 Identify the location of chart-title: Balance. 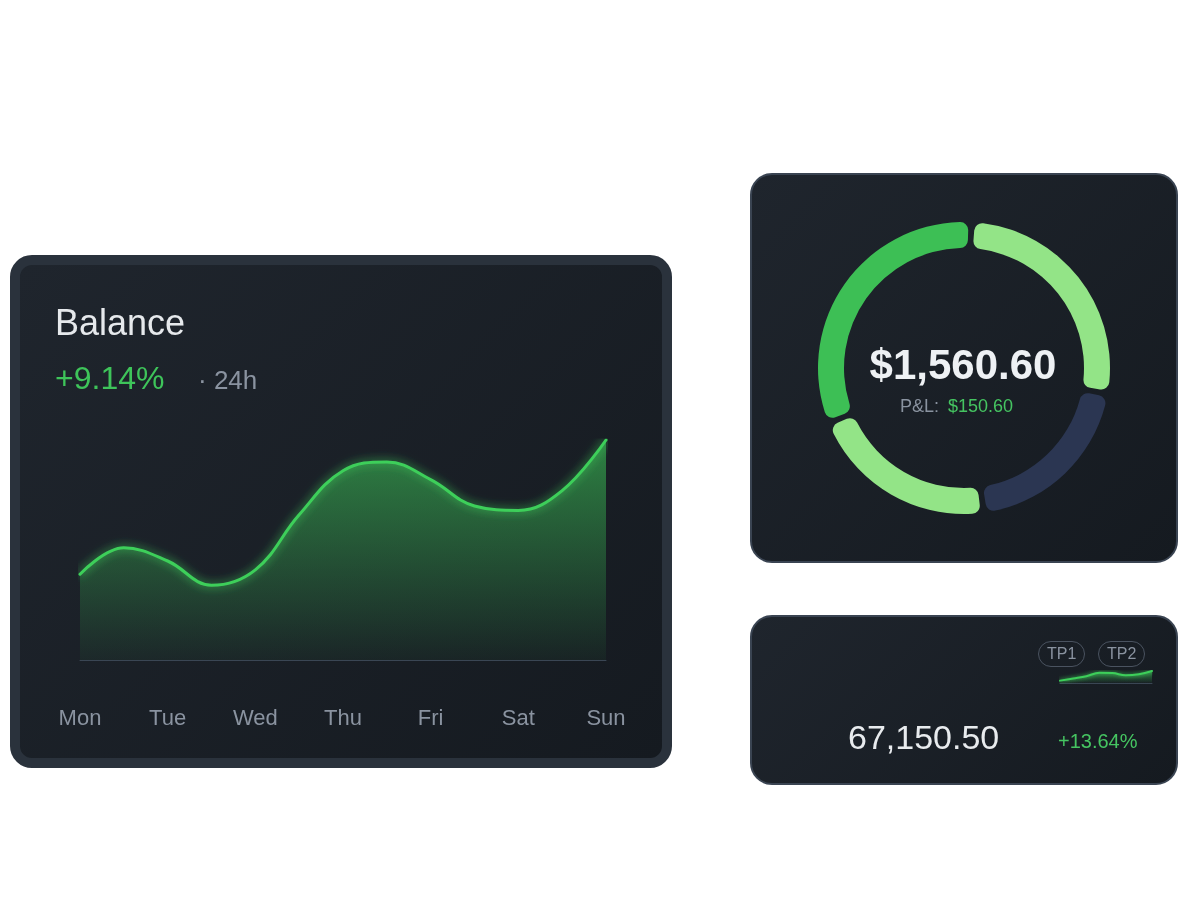
(120, 322).